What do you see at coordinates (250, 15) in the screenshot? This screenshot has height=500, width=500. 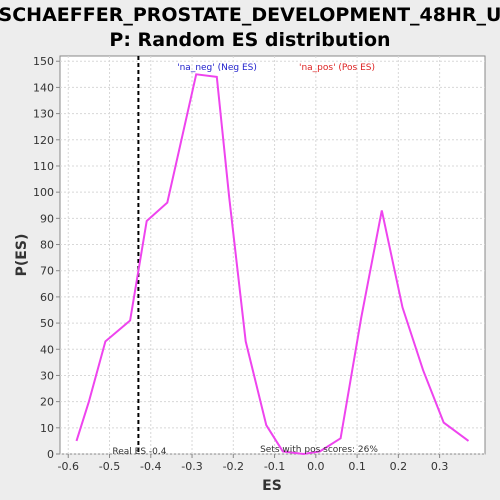 I see `chart-title-line-1: SCHAEFFER_PROSTATE_DEVELOPMENT_48HR_U` at bounding box center [250, 15].